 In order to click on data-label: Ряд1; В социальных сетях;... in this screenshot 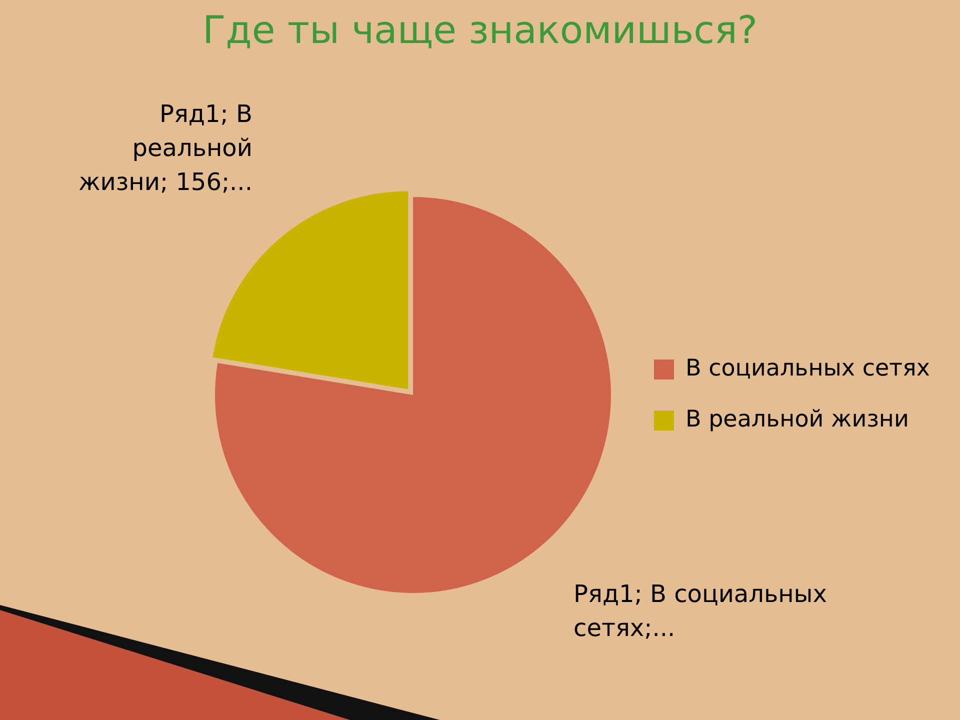, I will do `click(700, 611)`.